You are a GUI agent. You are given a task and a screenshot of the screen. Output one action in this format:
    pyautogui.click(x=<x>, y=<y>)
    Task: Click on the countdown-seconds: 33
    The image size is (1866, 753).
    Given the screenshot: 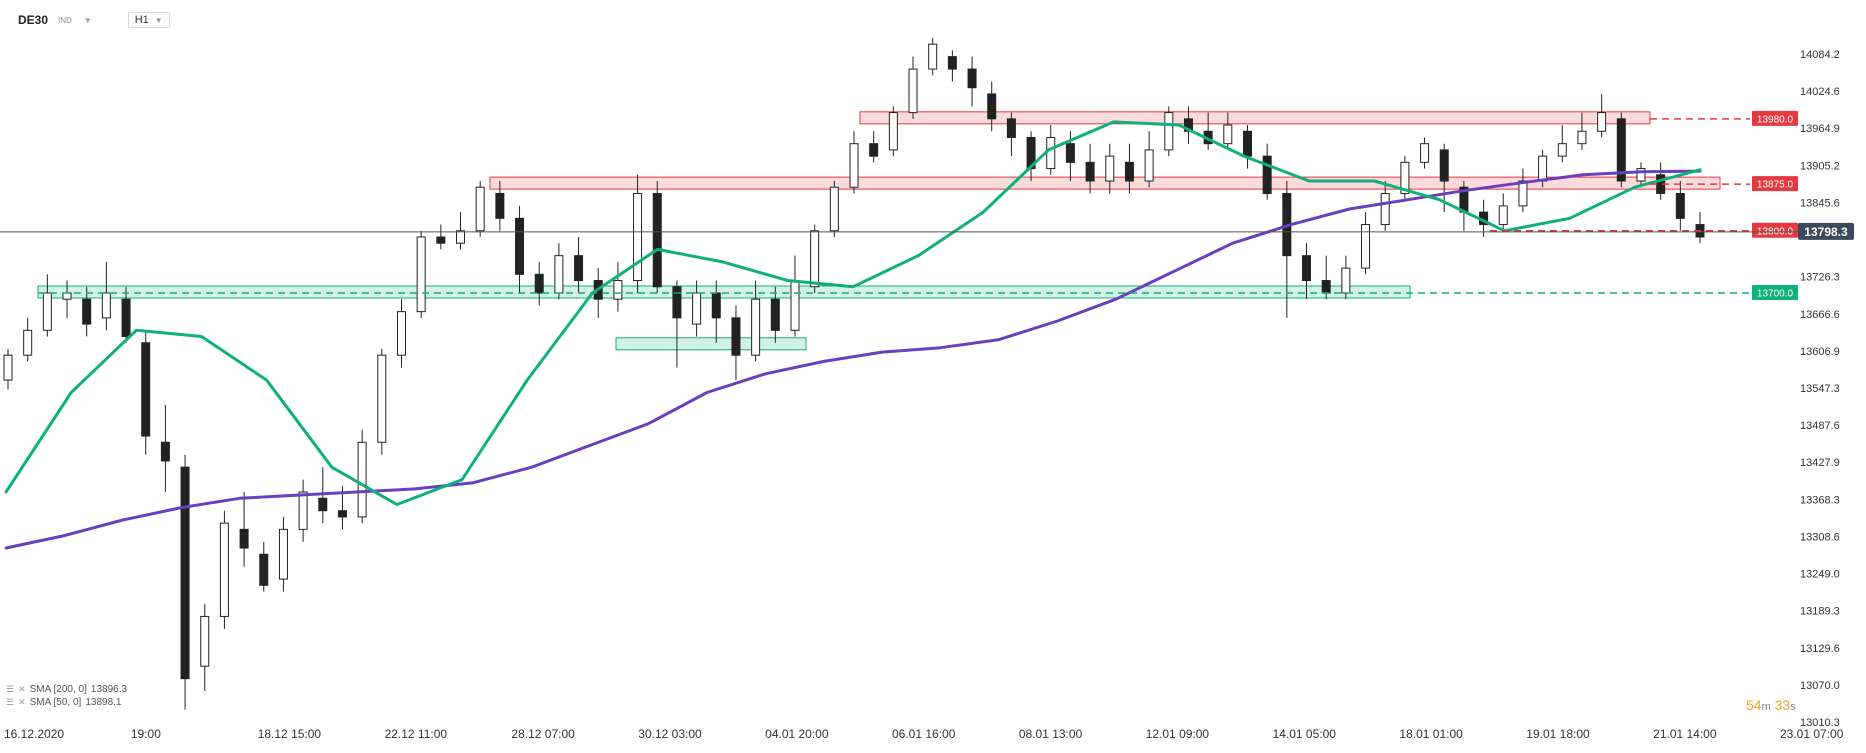 What is the action you would take?
    pyautogui.click(x=1782, y=705)
    